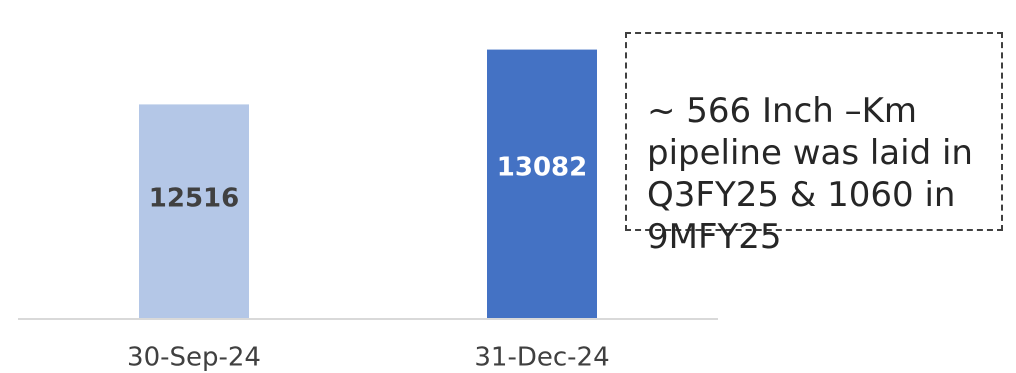  Describe the element at coordinates (194, 198) in the screenshot. I see `data-label-30-Sep-24: 12516` at that location.